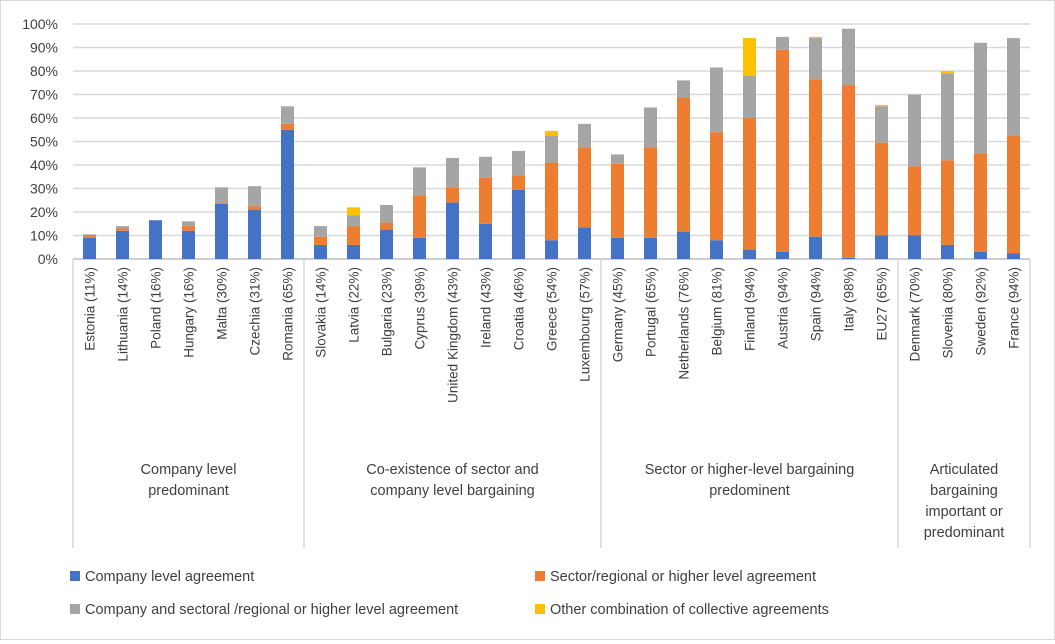 This screenshot has width=1055, height=644. I want to click on group-label: Sector or higher-level bargaining, so click(750, 470).